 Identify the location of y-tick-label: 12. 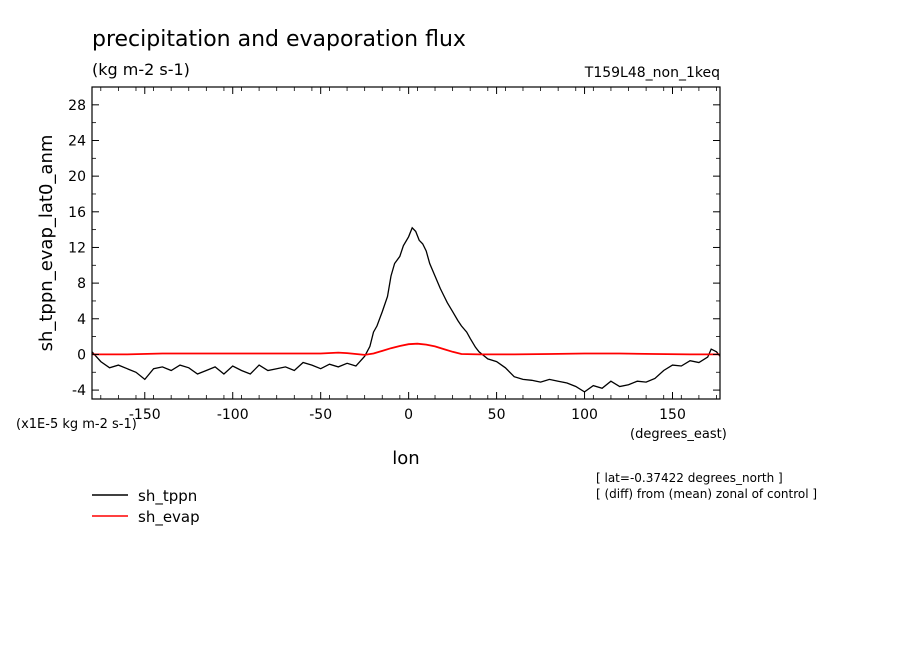
(77, 248).